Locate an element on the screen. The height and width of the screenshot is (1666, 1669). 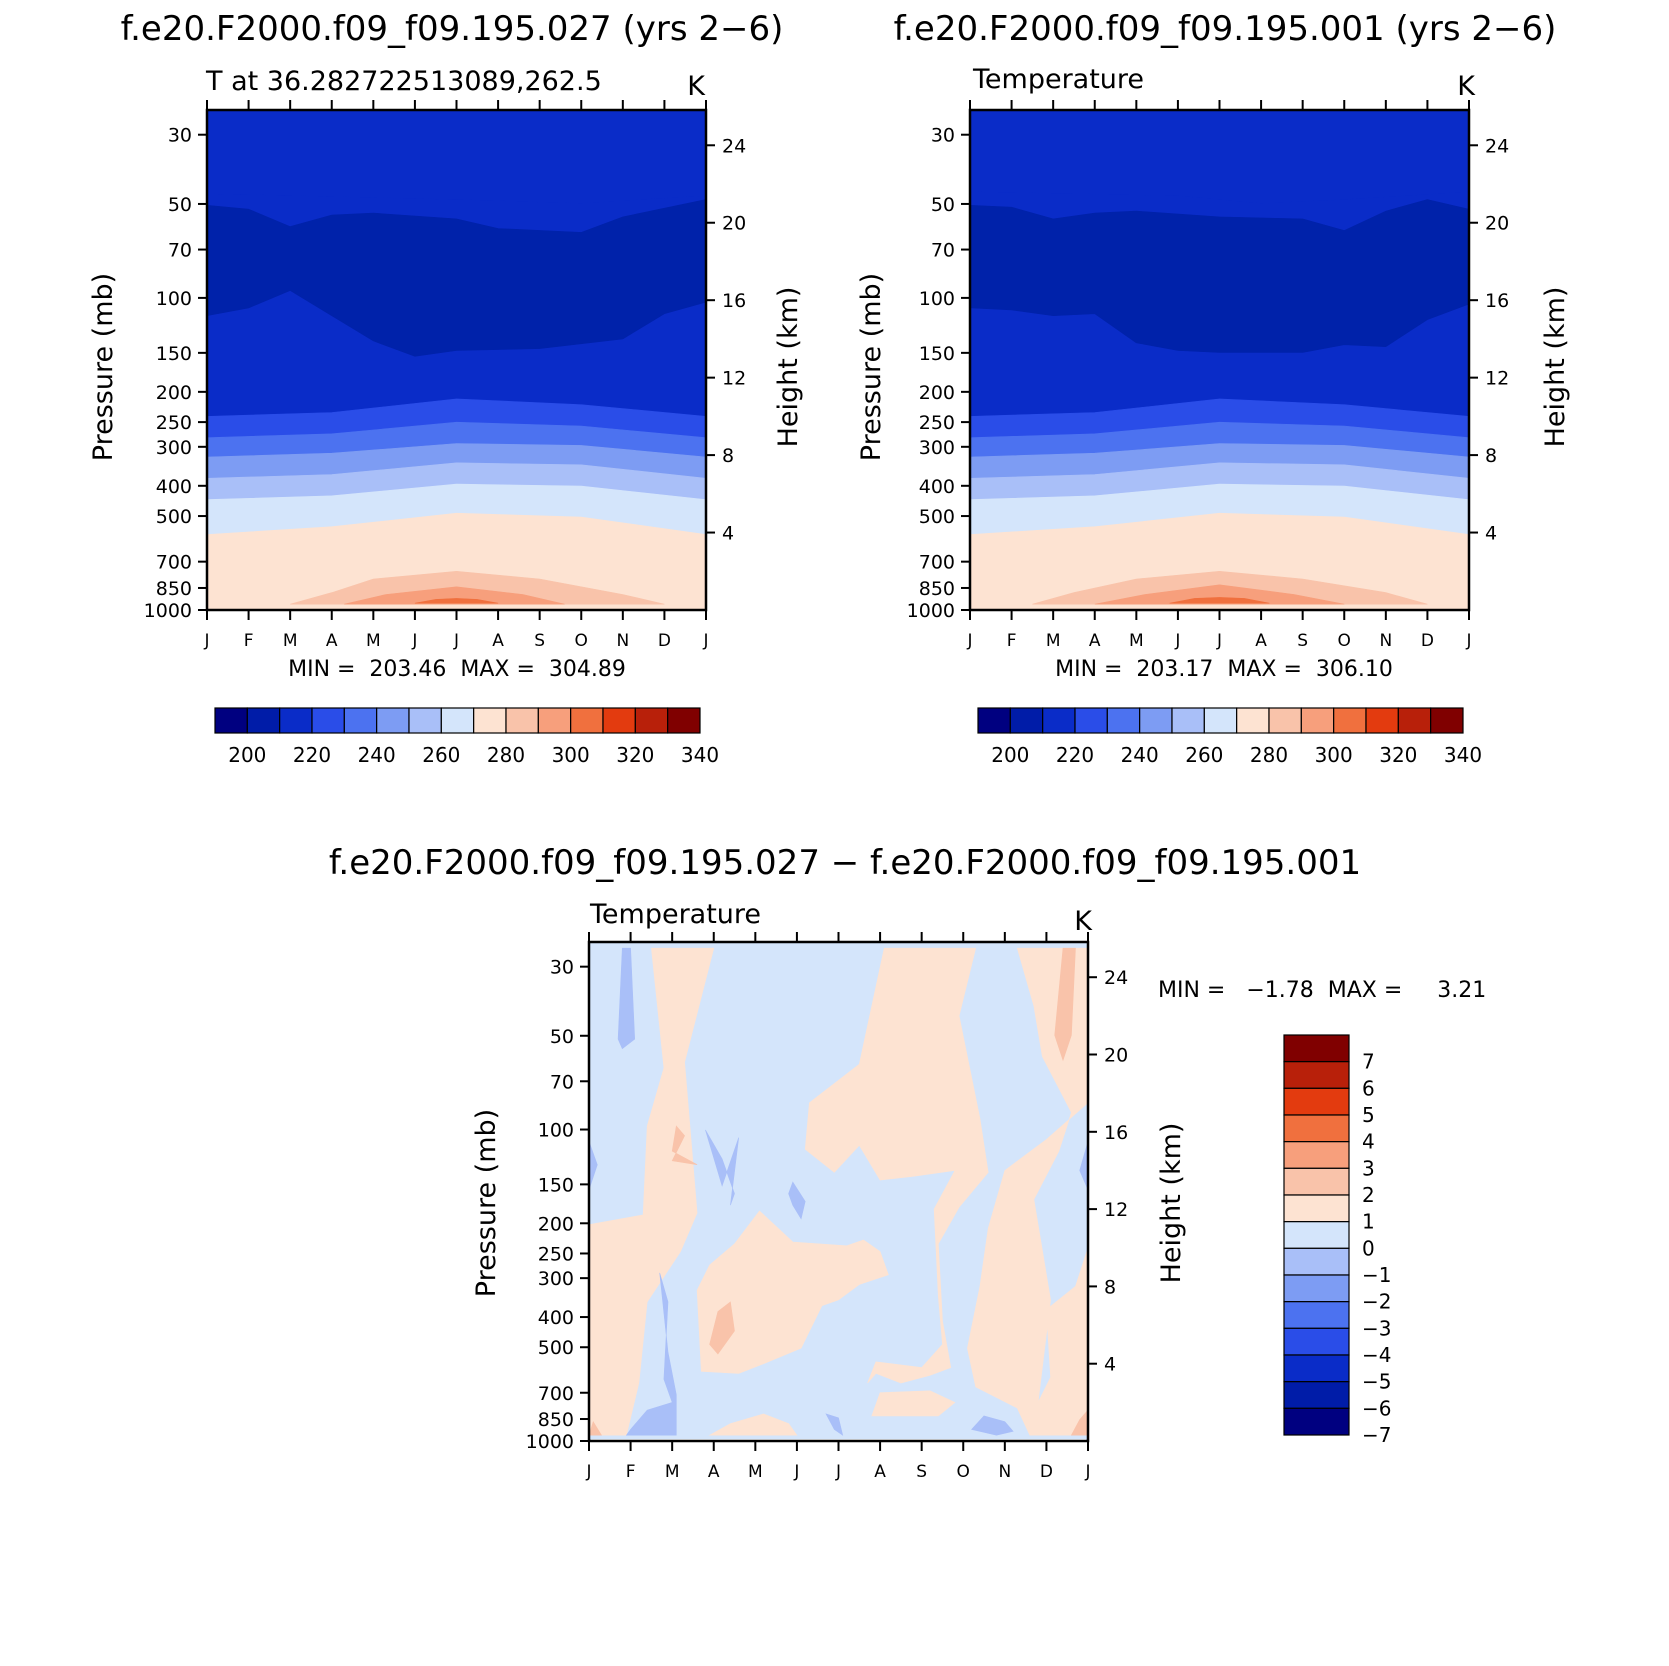
colorbar-label: 240 is located at coordinates (377, 755).